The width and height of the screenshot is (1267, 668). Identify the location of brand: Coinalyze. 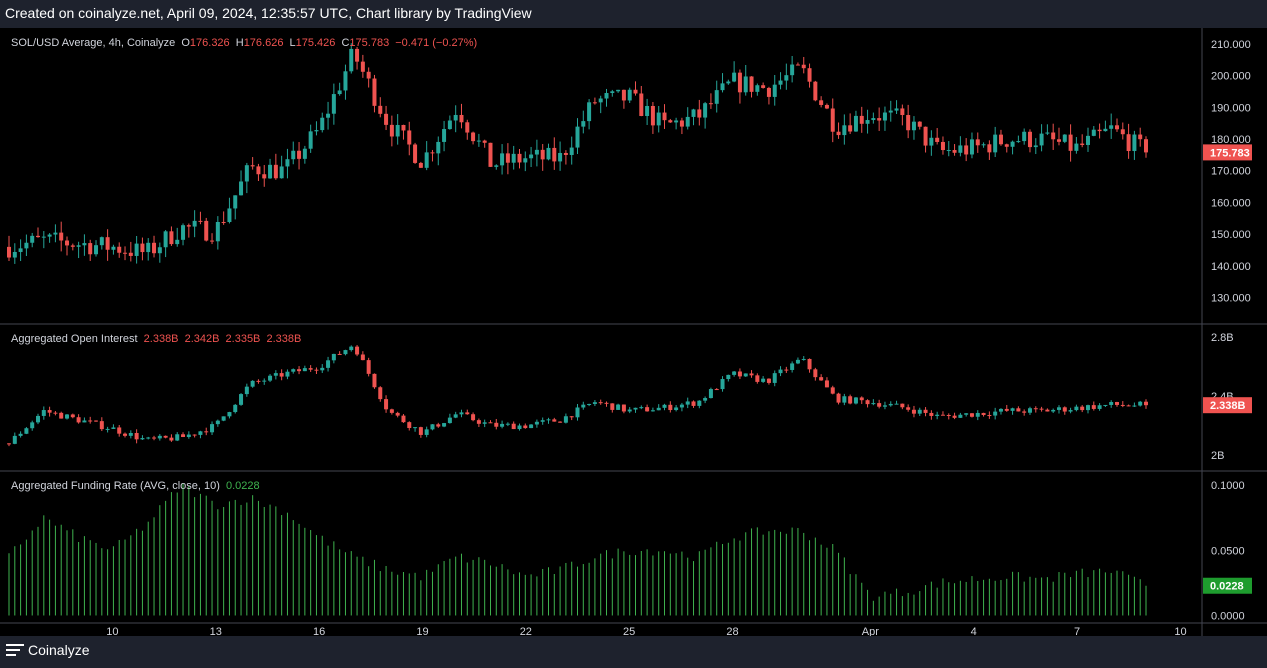
(47, 650).